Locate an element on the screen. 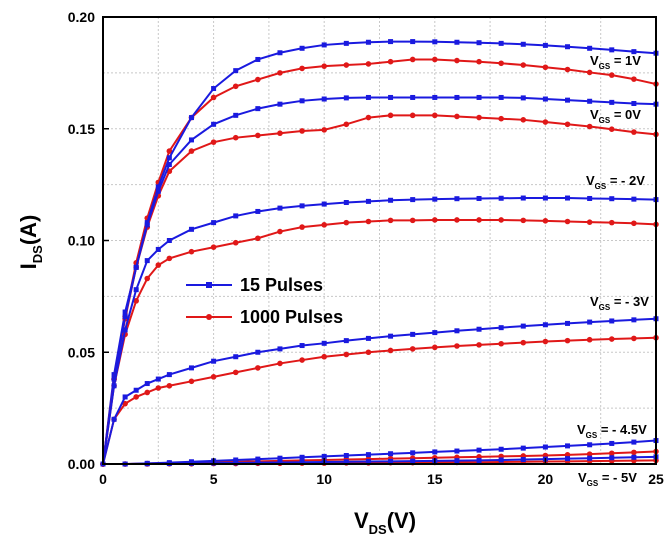  x-tick-label: 10 is located at coordinates (324, 479).